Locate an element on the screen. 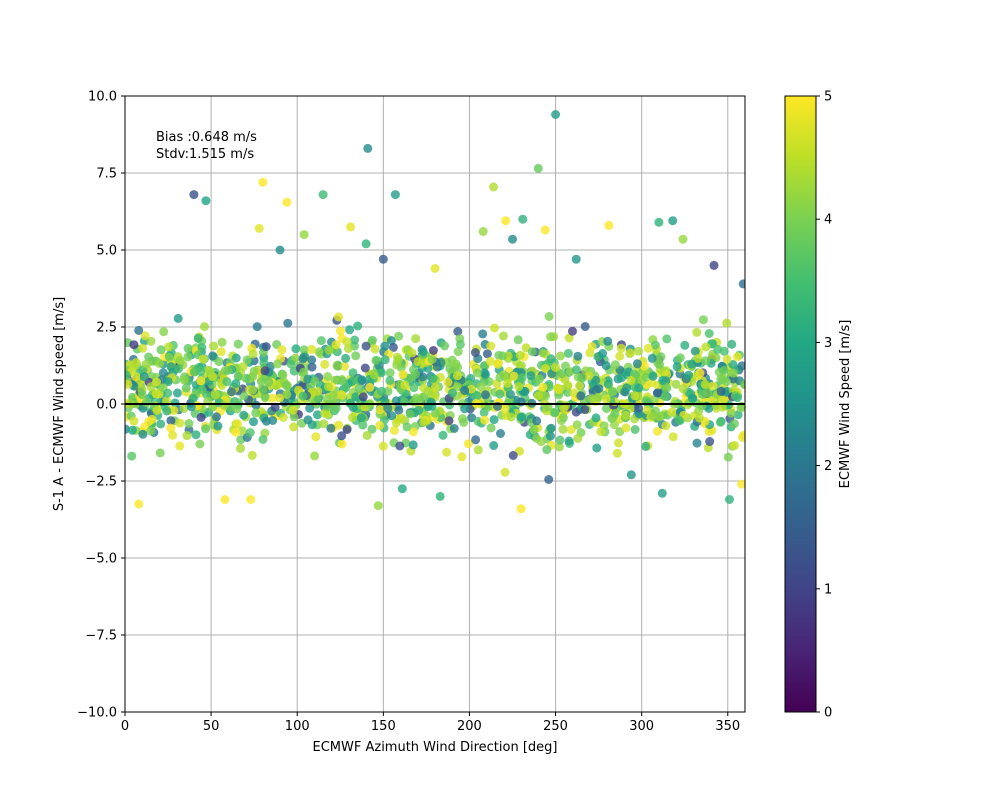  y-tick-label: 2.5 is located at coordinates (106, 328).